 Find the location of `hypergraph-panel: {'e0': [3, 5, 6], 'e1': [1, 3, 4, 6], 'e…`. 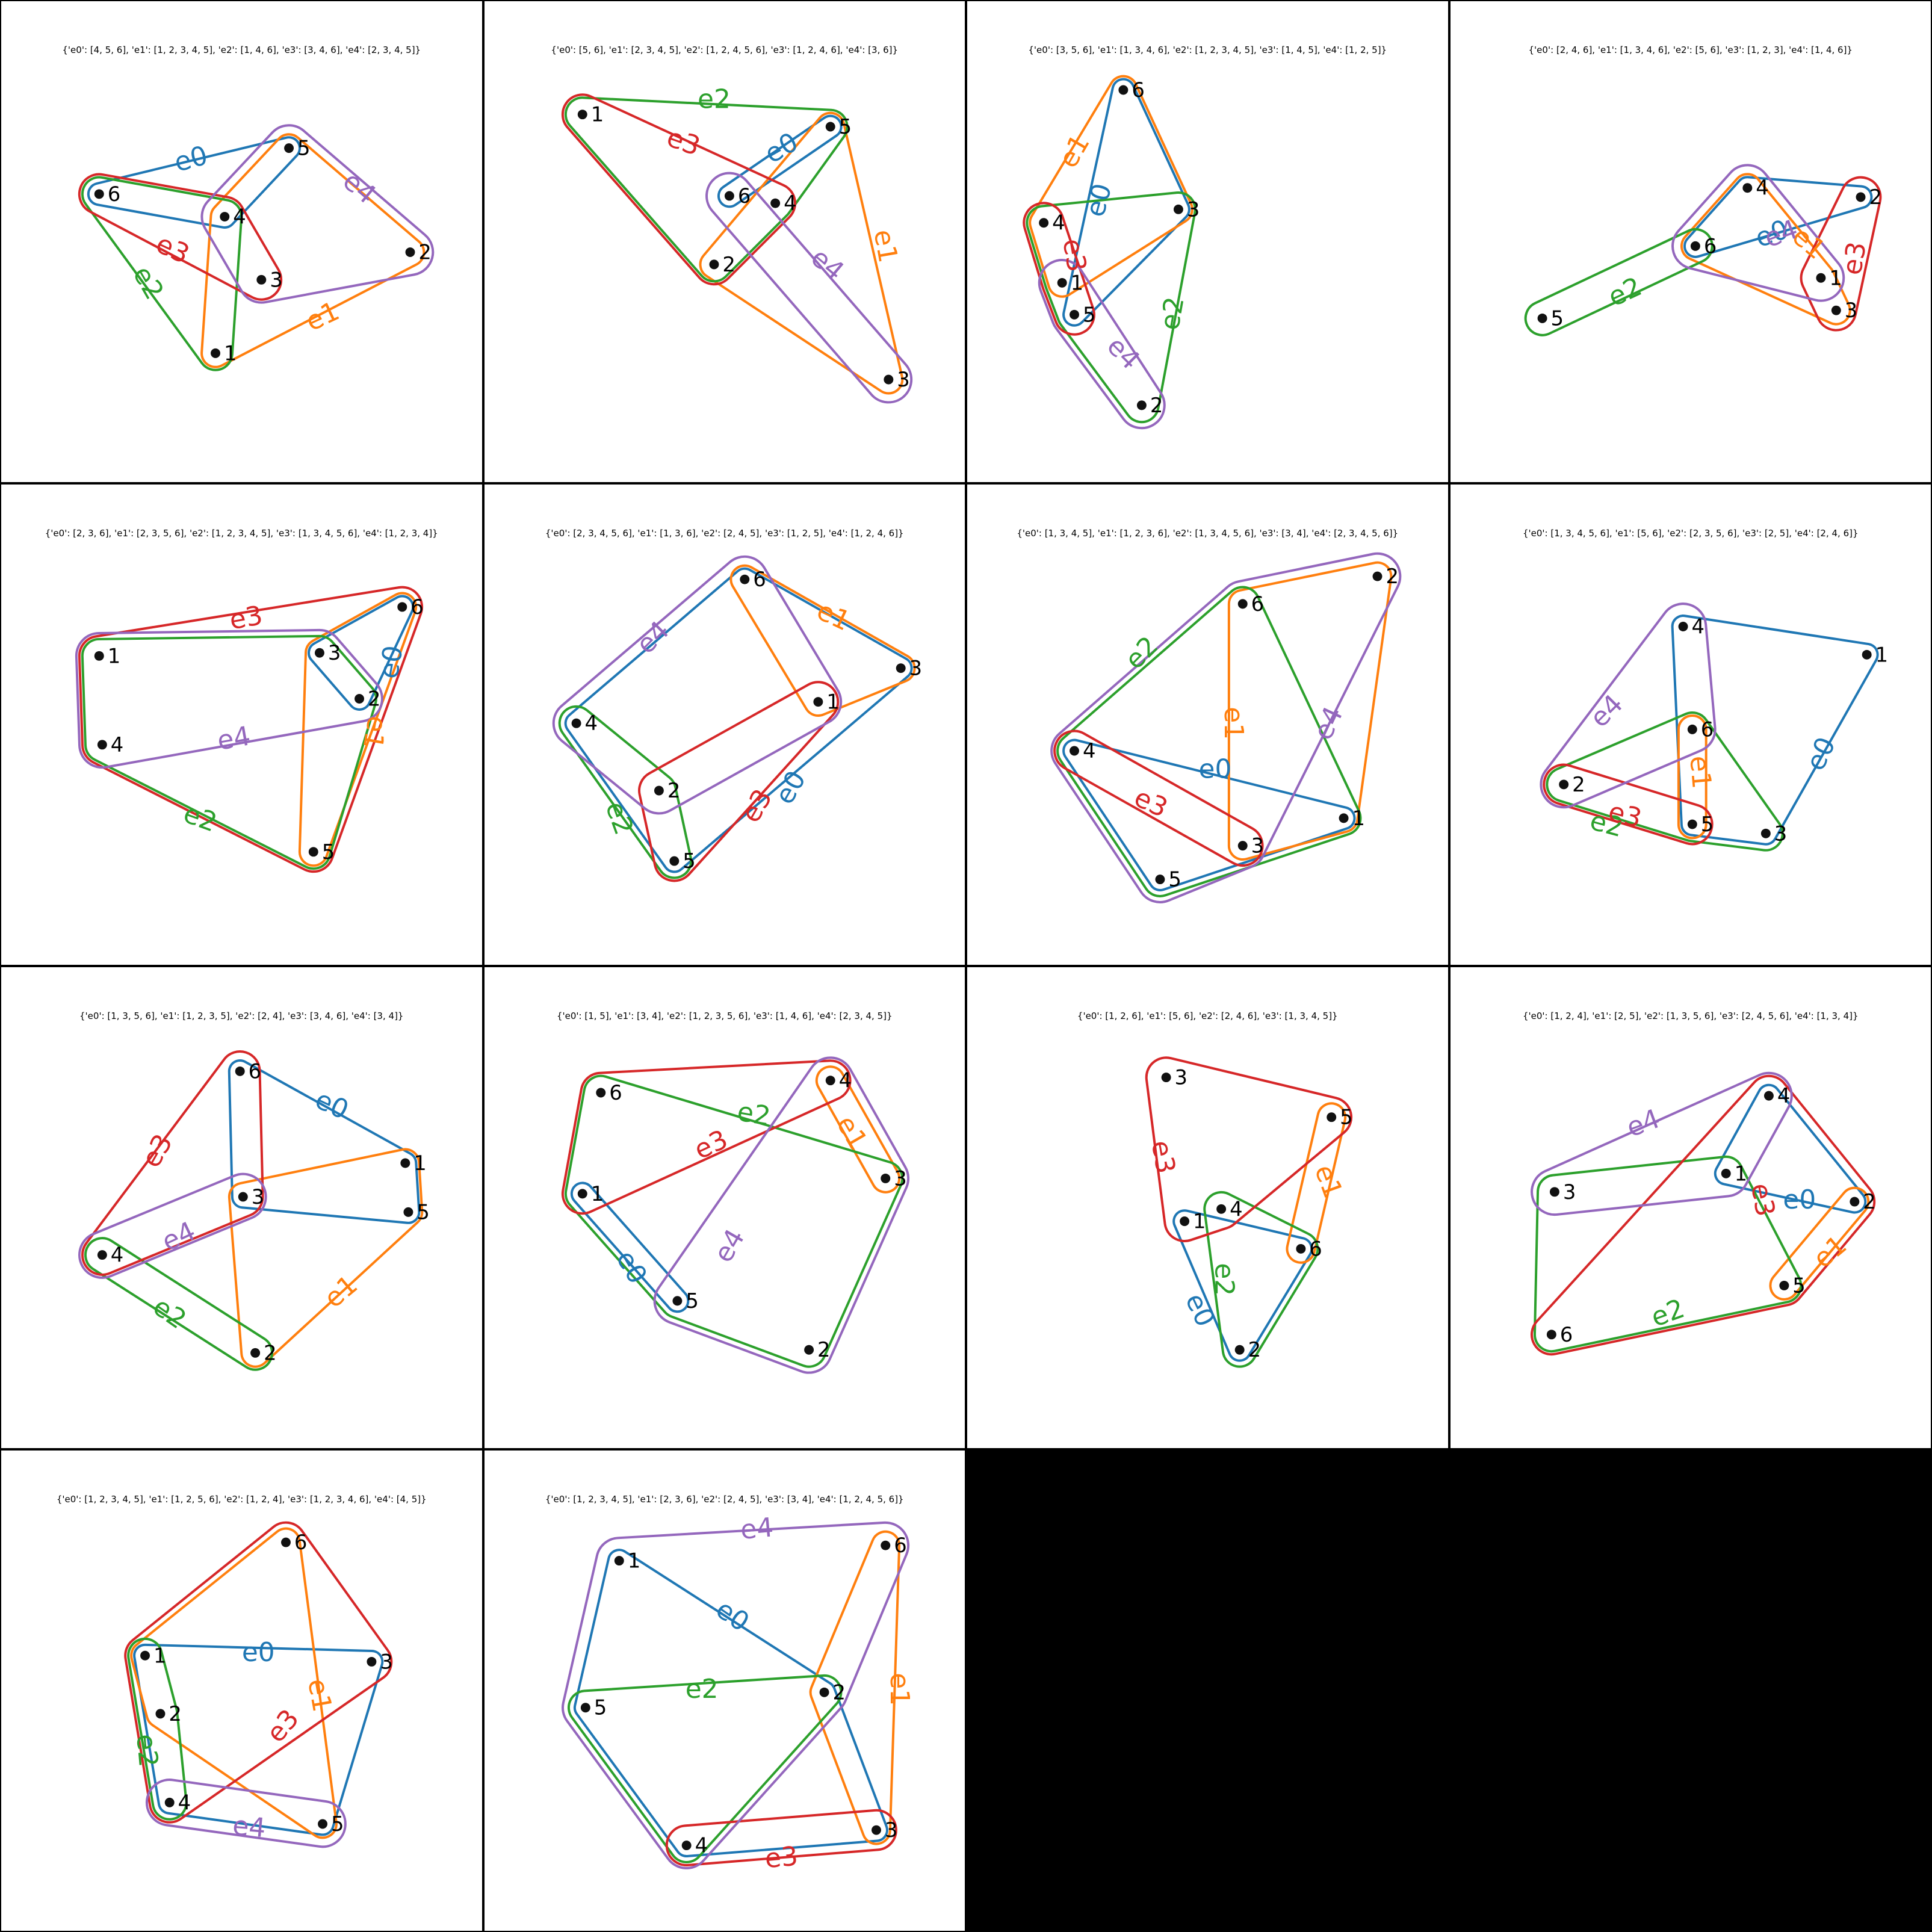

hypergraph-panel: {'e0': [3, 5, 6], 'e1': [1, 3, 4, 6], 'e… is located at coordinates (1207, 241).